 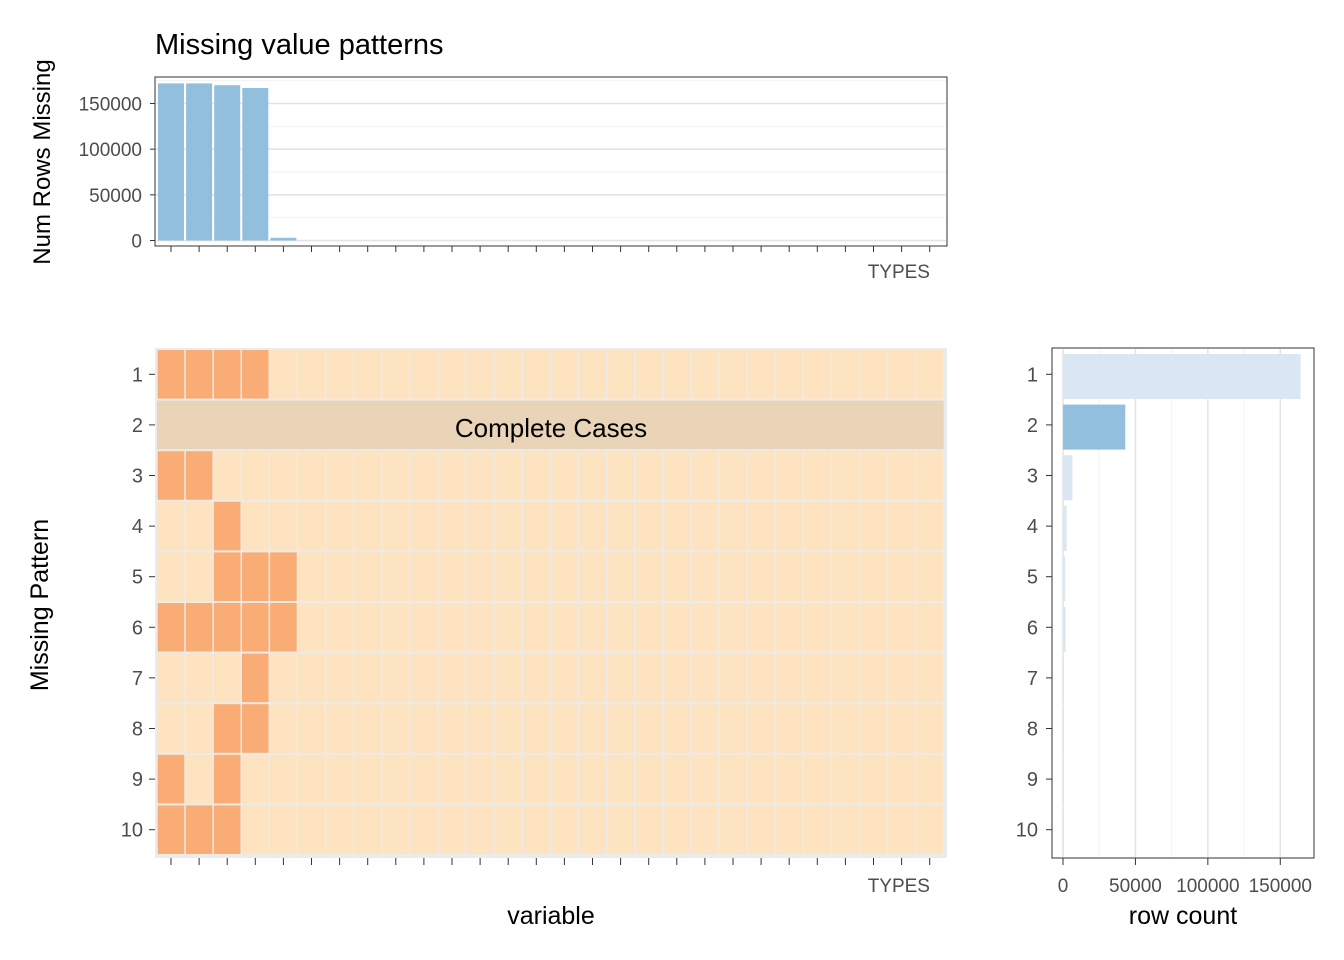 I want to click on rowcount-y-tick-label: 10, so click(x=1027, y=831).